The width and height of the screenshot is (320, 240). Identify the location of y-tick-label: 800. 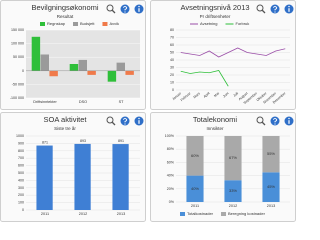
(21, 151).